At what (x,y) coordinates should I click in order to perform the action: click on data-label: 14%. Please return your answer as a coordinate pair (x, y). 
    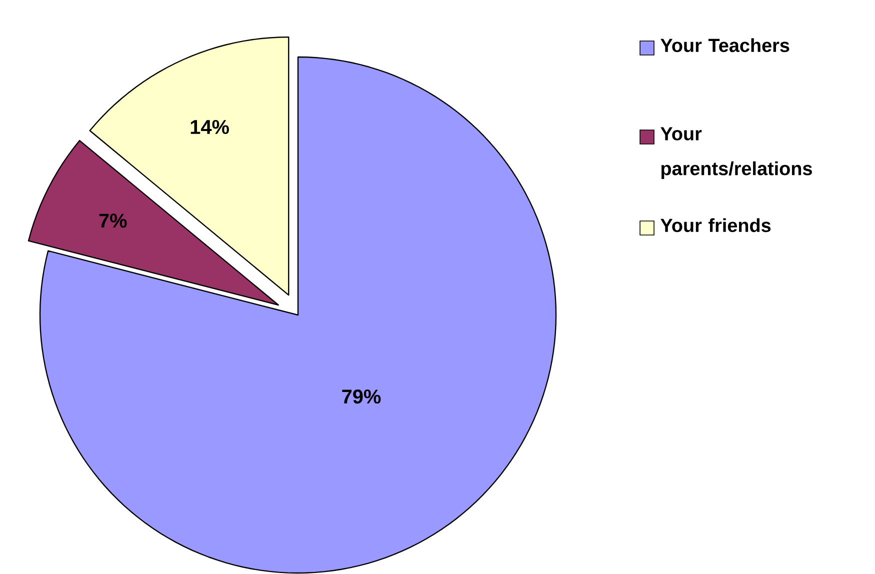
    Looking at the image, I should click on (209, 127).